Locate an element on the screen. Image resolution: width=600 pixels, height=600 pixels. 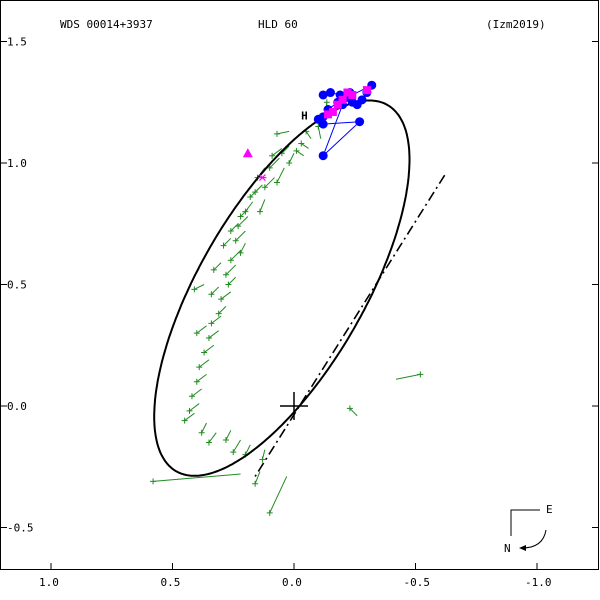
x-tick-label: 0.5 is located at coordinates (171, 582).